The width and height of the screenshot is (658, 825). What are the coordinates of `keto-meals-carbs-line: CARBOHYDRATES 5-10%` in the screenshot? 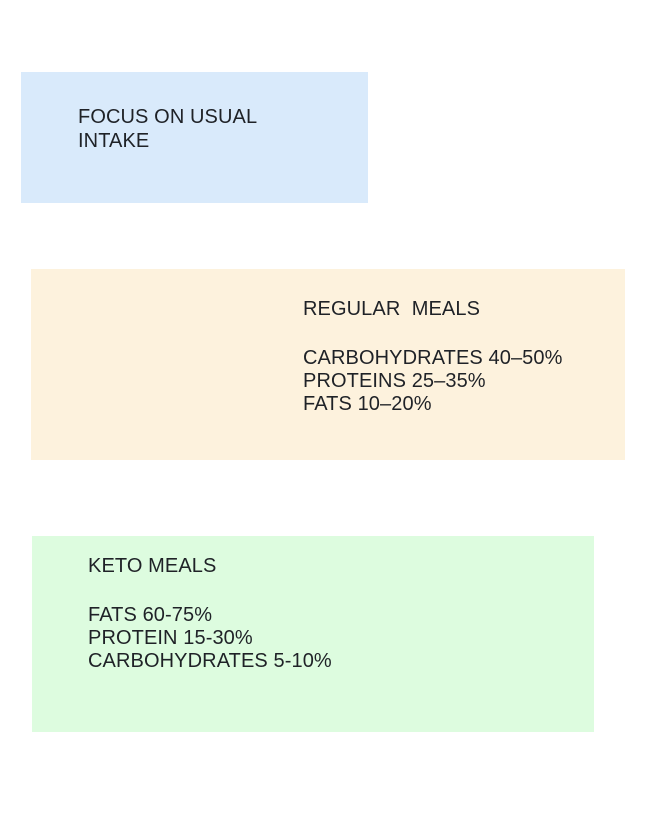 It's located at (210, 661).